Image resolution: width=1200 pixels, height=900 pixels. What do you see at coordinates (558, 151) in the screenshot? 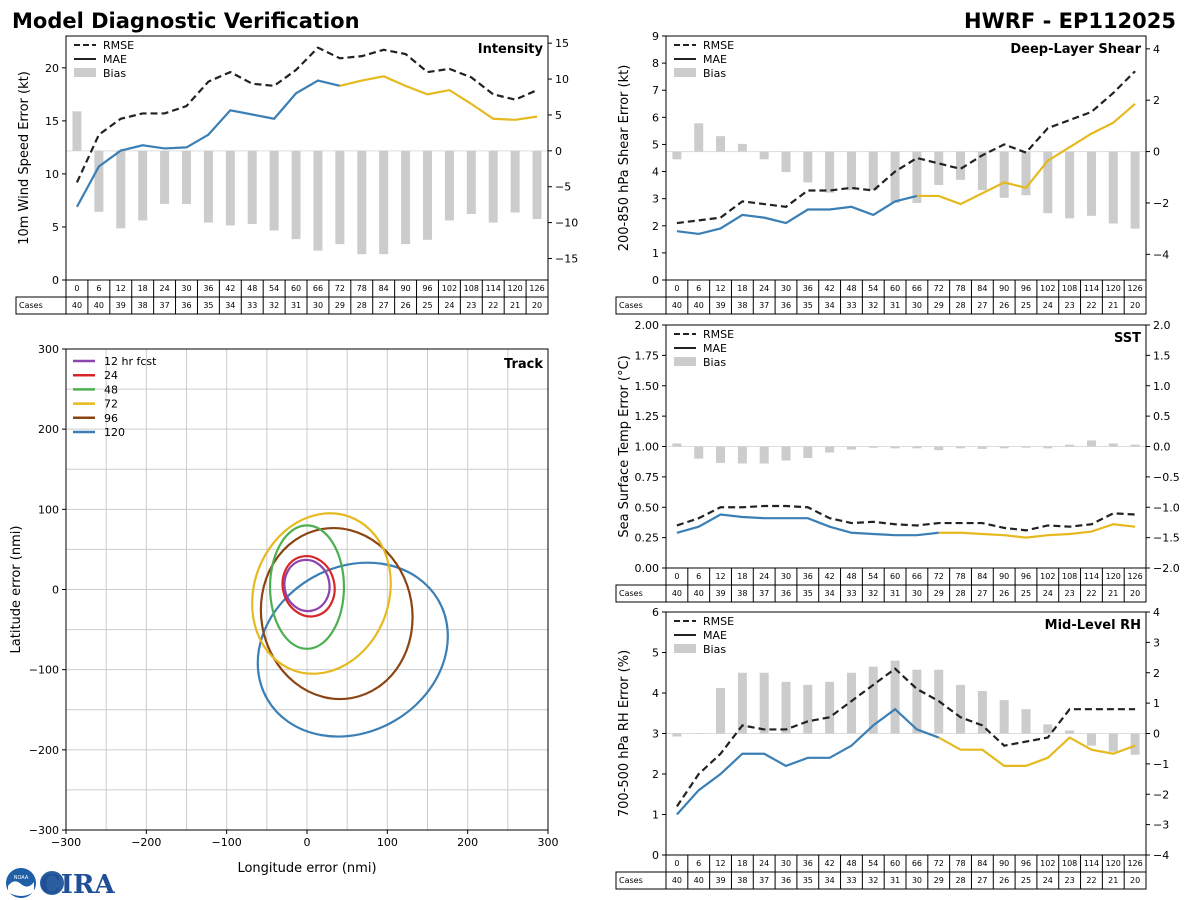
I see `right-tick-label: 0` at bounding box center [558, 151].